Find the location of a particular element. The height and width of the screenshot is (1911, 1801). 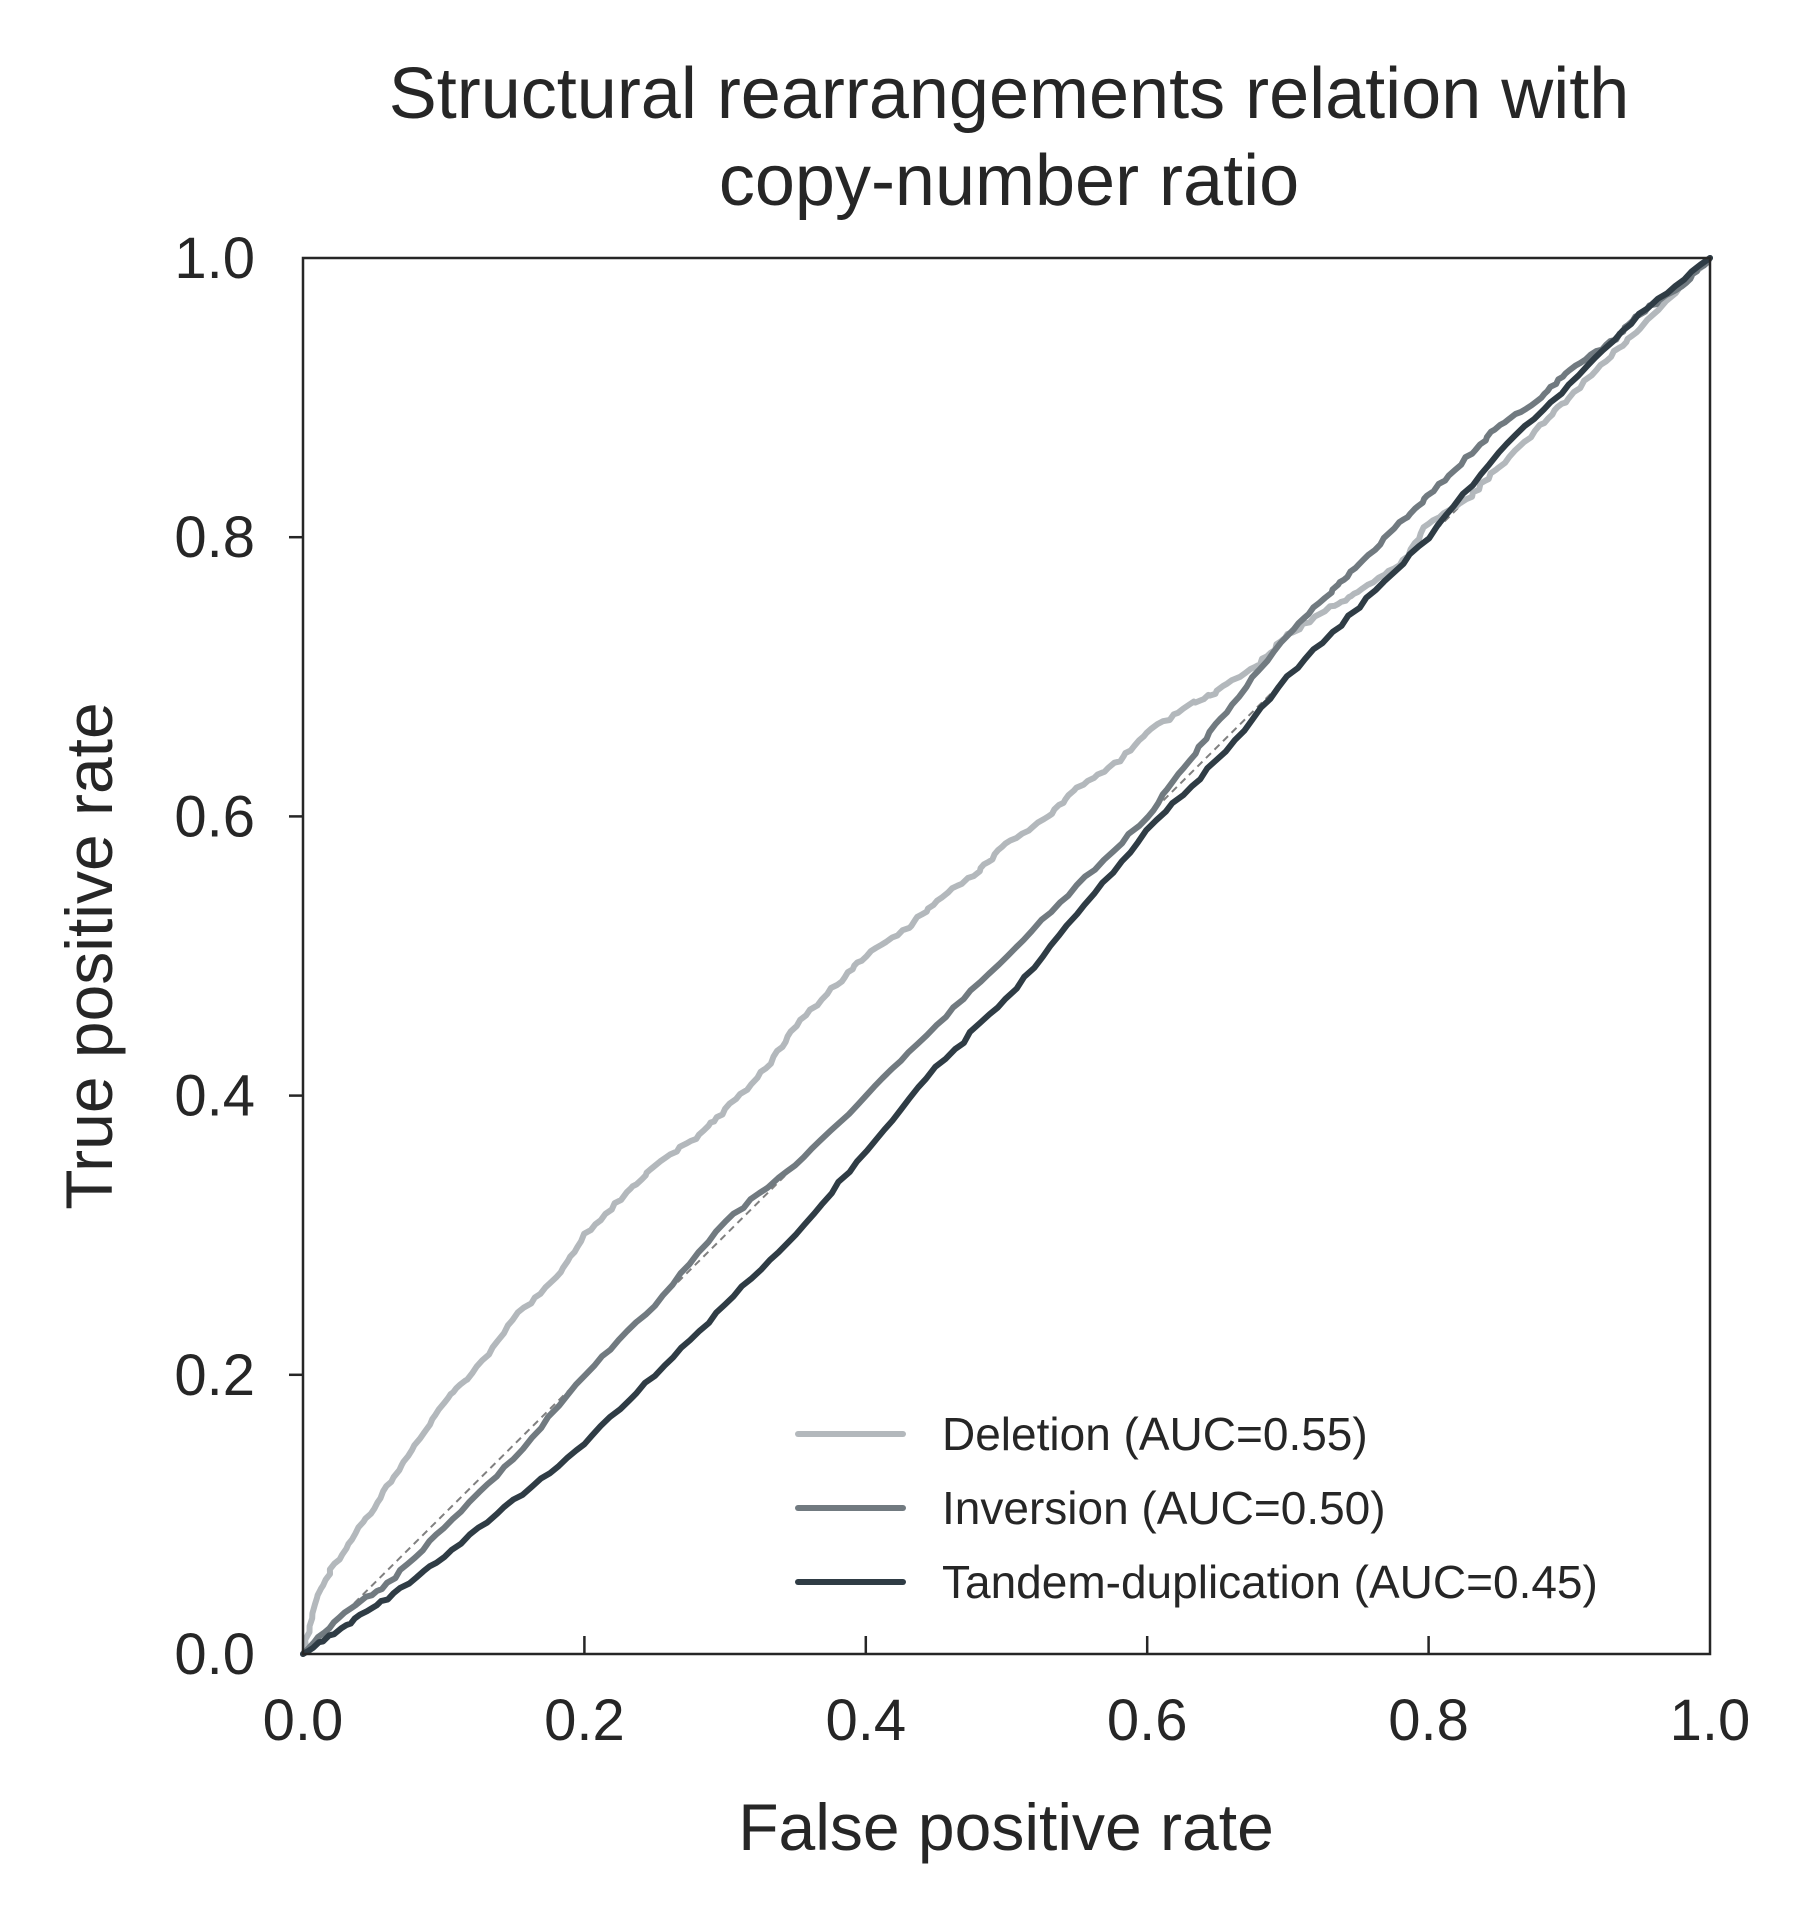

legend-label-2: Inversion (AUC=0.50) is located at coordinates (1164, 1508).